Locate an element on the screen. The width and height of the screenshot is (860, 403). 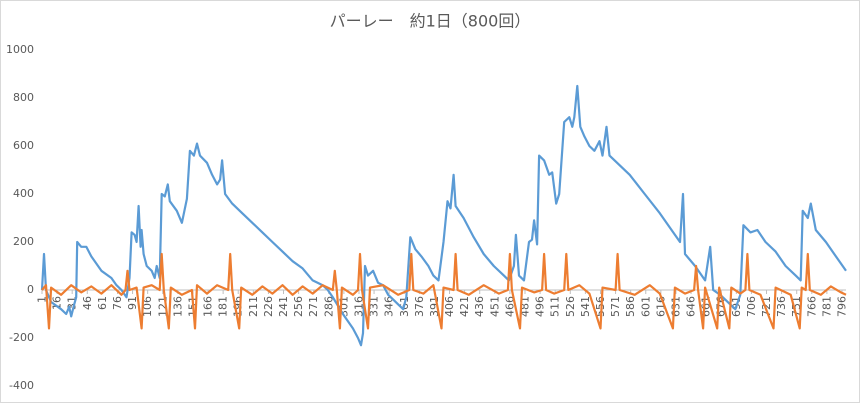
y-tick-label: -200 is located at coordinates (21, 337).